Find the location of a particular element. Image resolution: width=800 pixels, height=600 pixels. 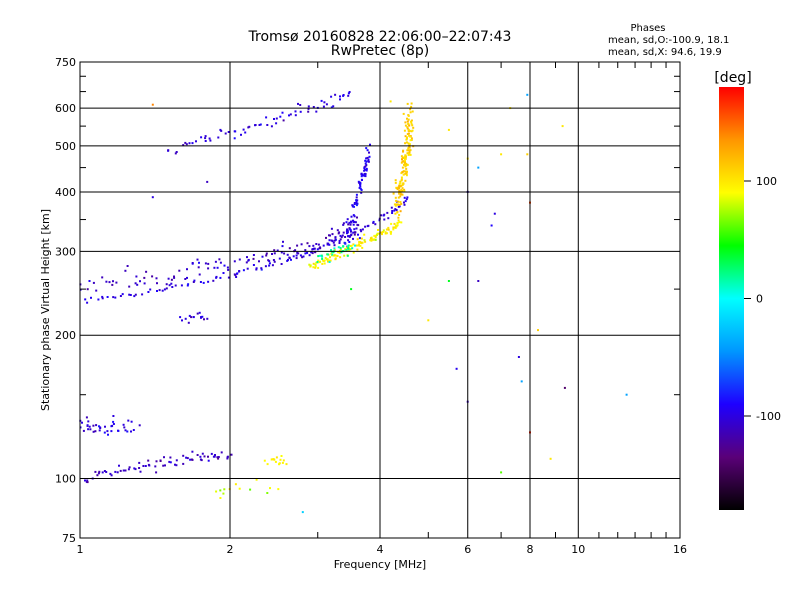

y-tick-label: 600 is located at coordinates (65, 108).